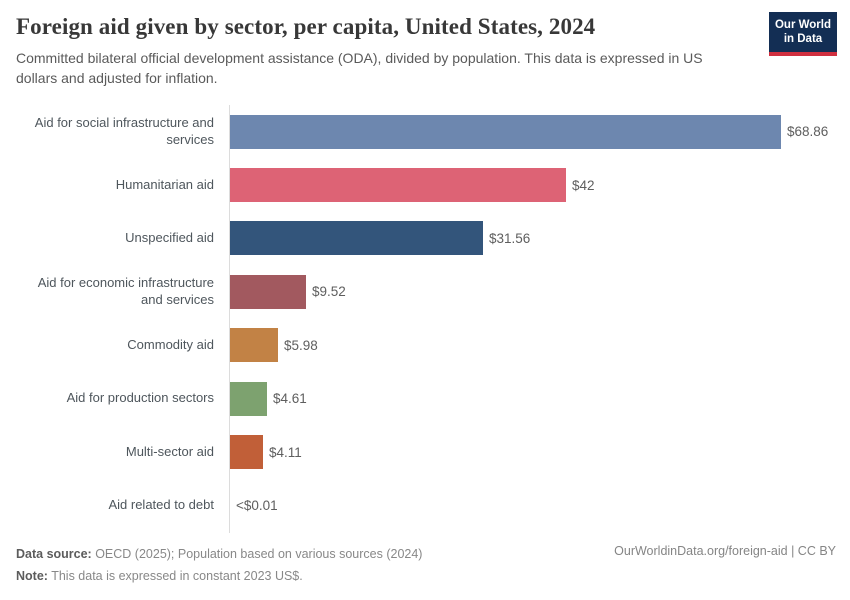  What do you see at coordinates (725, 551) in the screenshot?
I see `footer-attribution-link: OurWorldinData.org/foreign-aid | CC BY` at bounding box center [725, 551].